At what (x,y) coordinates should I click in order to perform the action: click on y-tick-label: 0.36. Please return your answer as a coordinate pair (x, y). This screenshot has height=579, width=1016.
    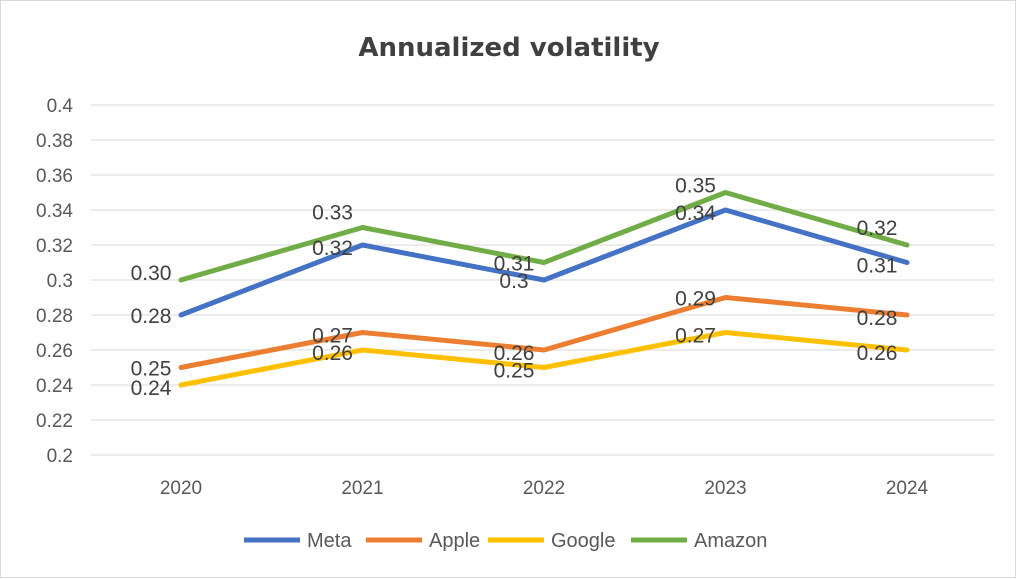
    Looking at the image, I should click on (54, 176).